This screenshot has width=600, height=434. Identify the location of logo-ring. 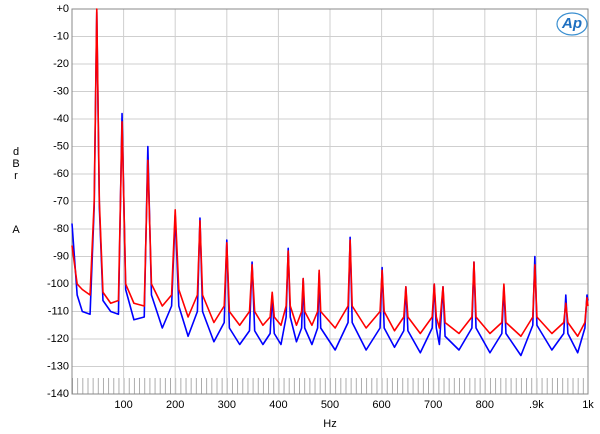
(572, 24).